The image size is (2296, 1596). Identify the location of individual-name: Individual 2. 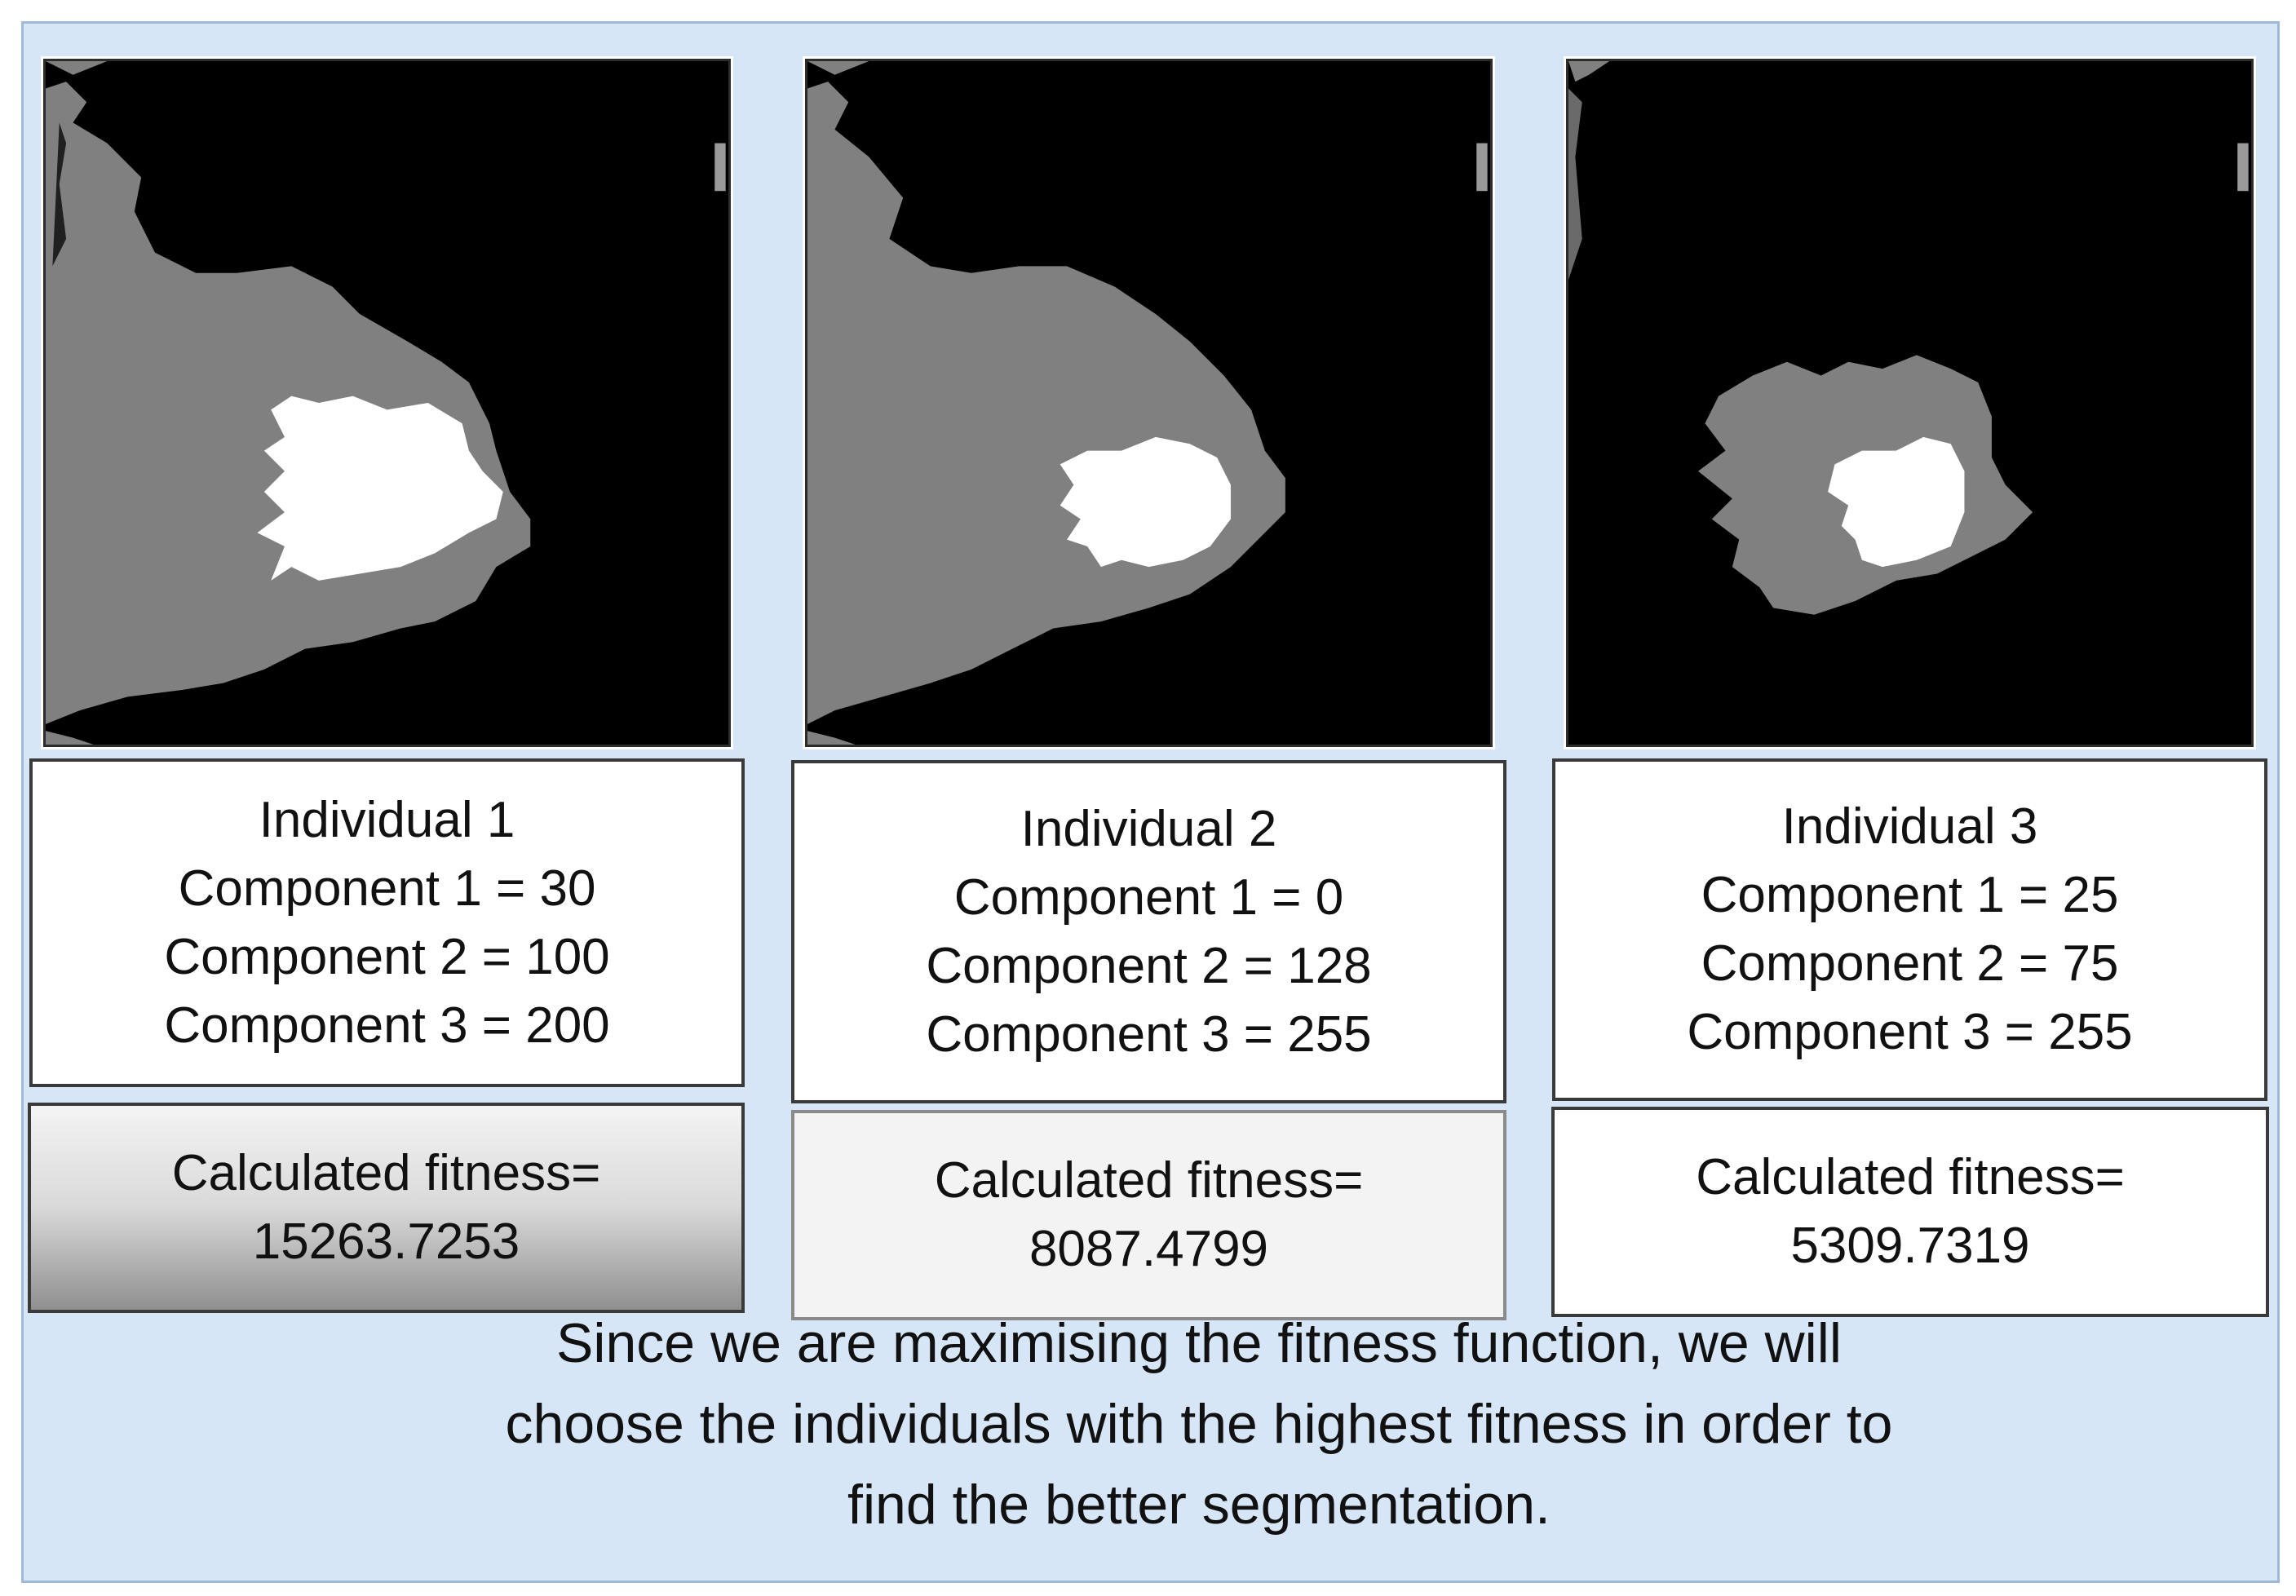
(1148, 829).